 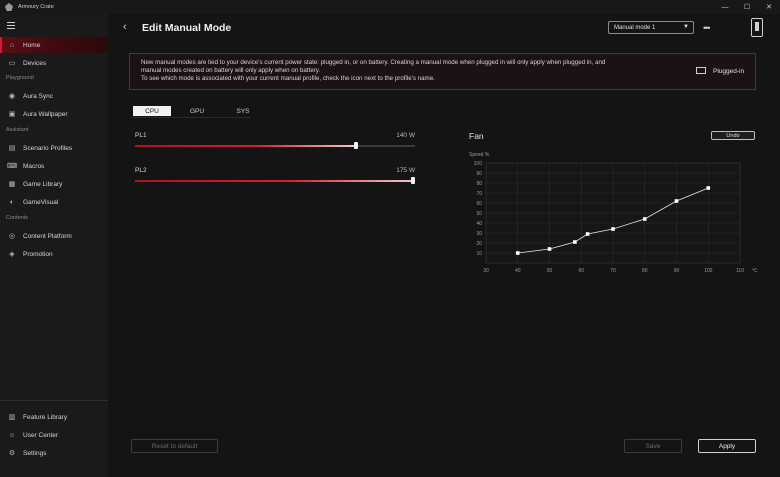 I want to click on minimize-button: —, so click(x=725, y=7).